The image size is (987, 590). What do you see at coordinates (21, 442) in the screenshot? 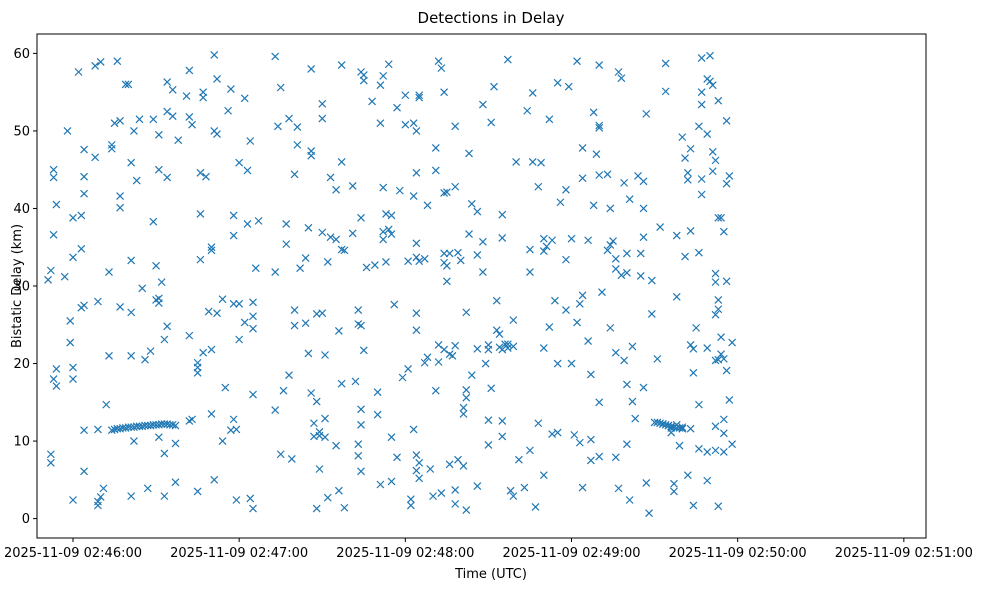
I see `y-tick-label: 10` at bounding box center [21, 442].